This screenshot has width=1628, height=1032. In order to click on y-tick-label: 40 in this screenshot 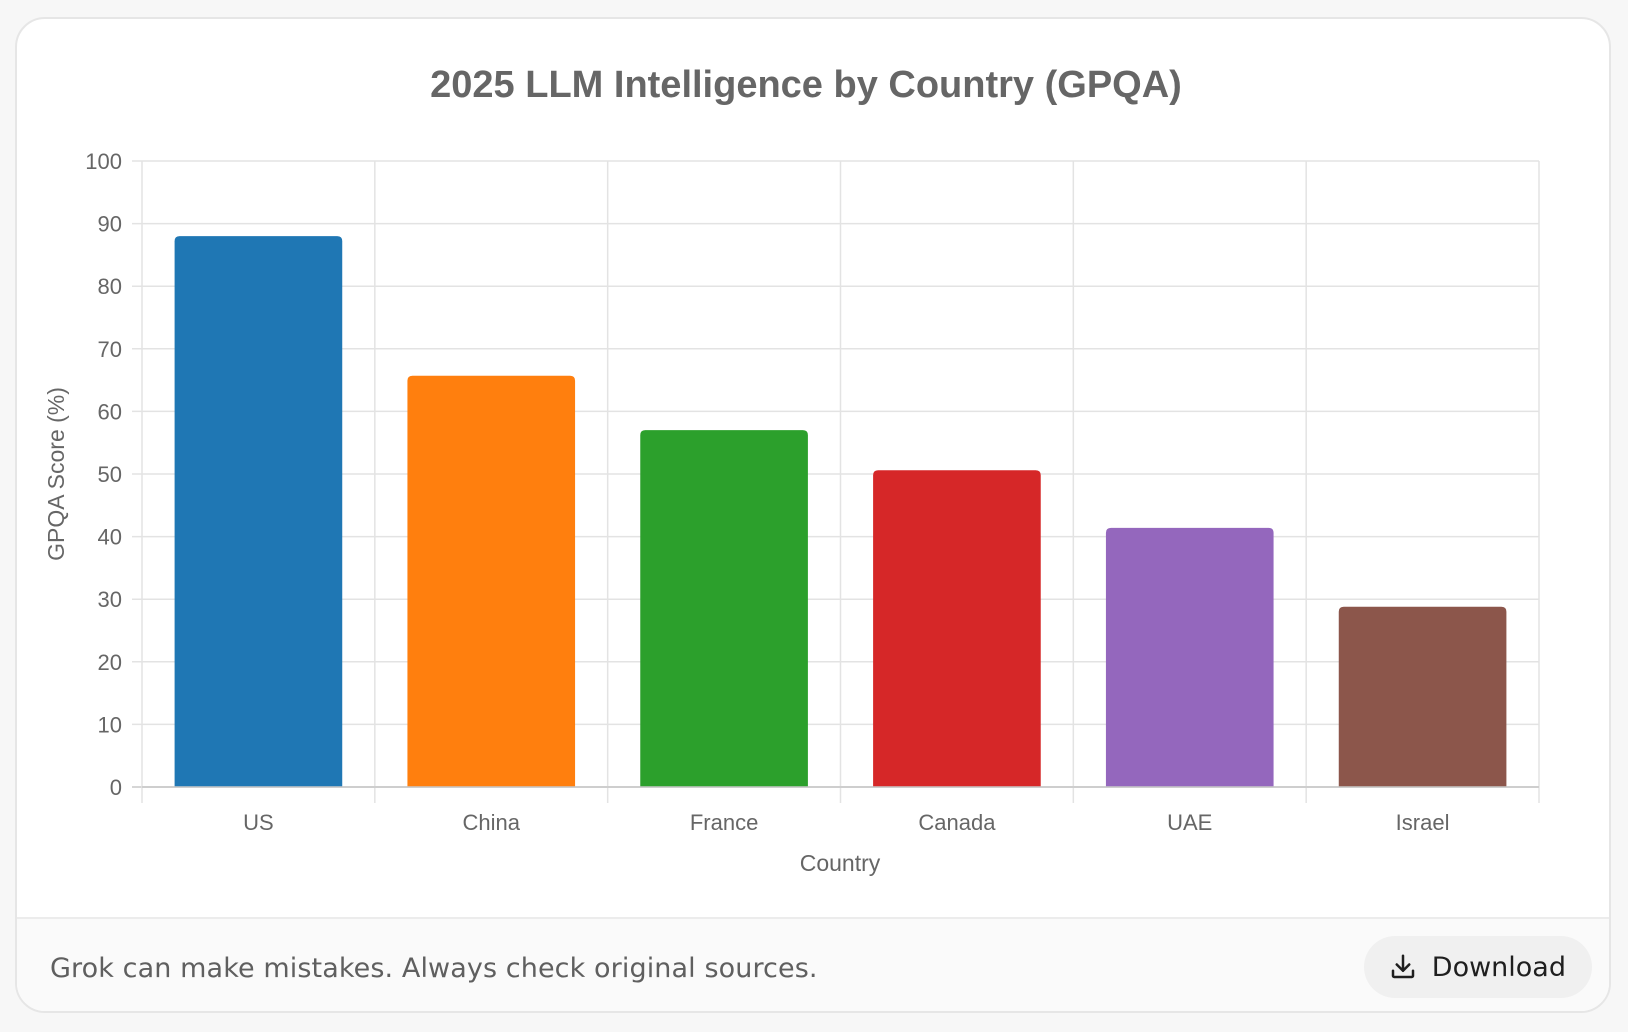, I will do `click(110, 537)`.